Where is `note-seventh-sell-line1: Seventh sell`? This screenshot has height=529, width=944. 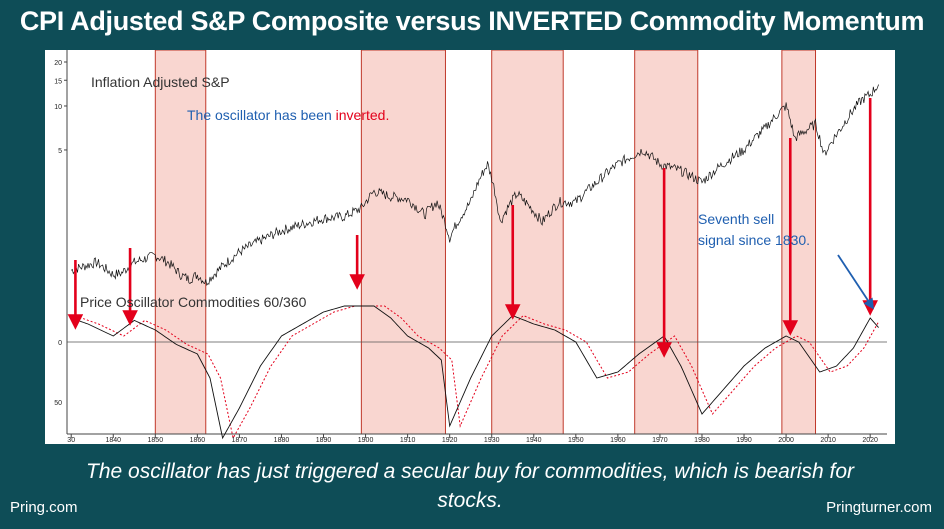 note-seventh-sell-line1: Seventh sell is located at coordinates (736, 219).